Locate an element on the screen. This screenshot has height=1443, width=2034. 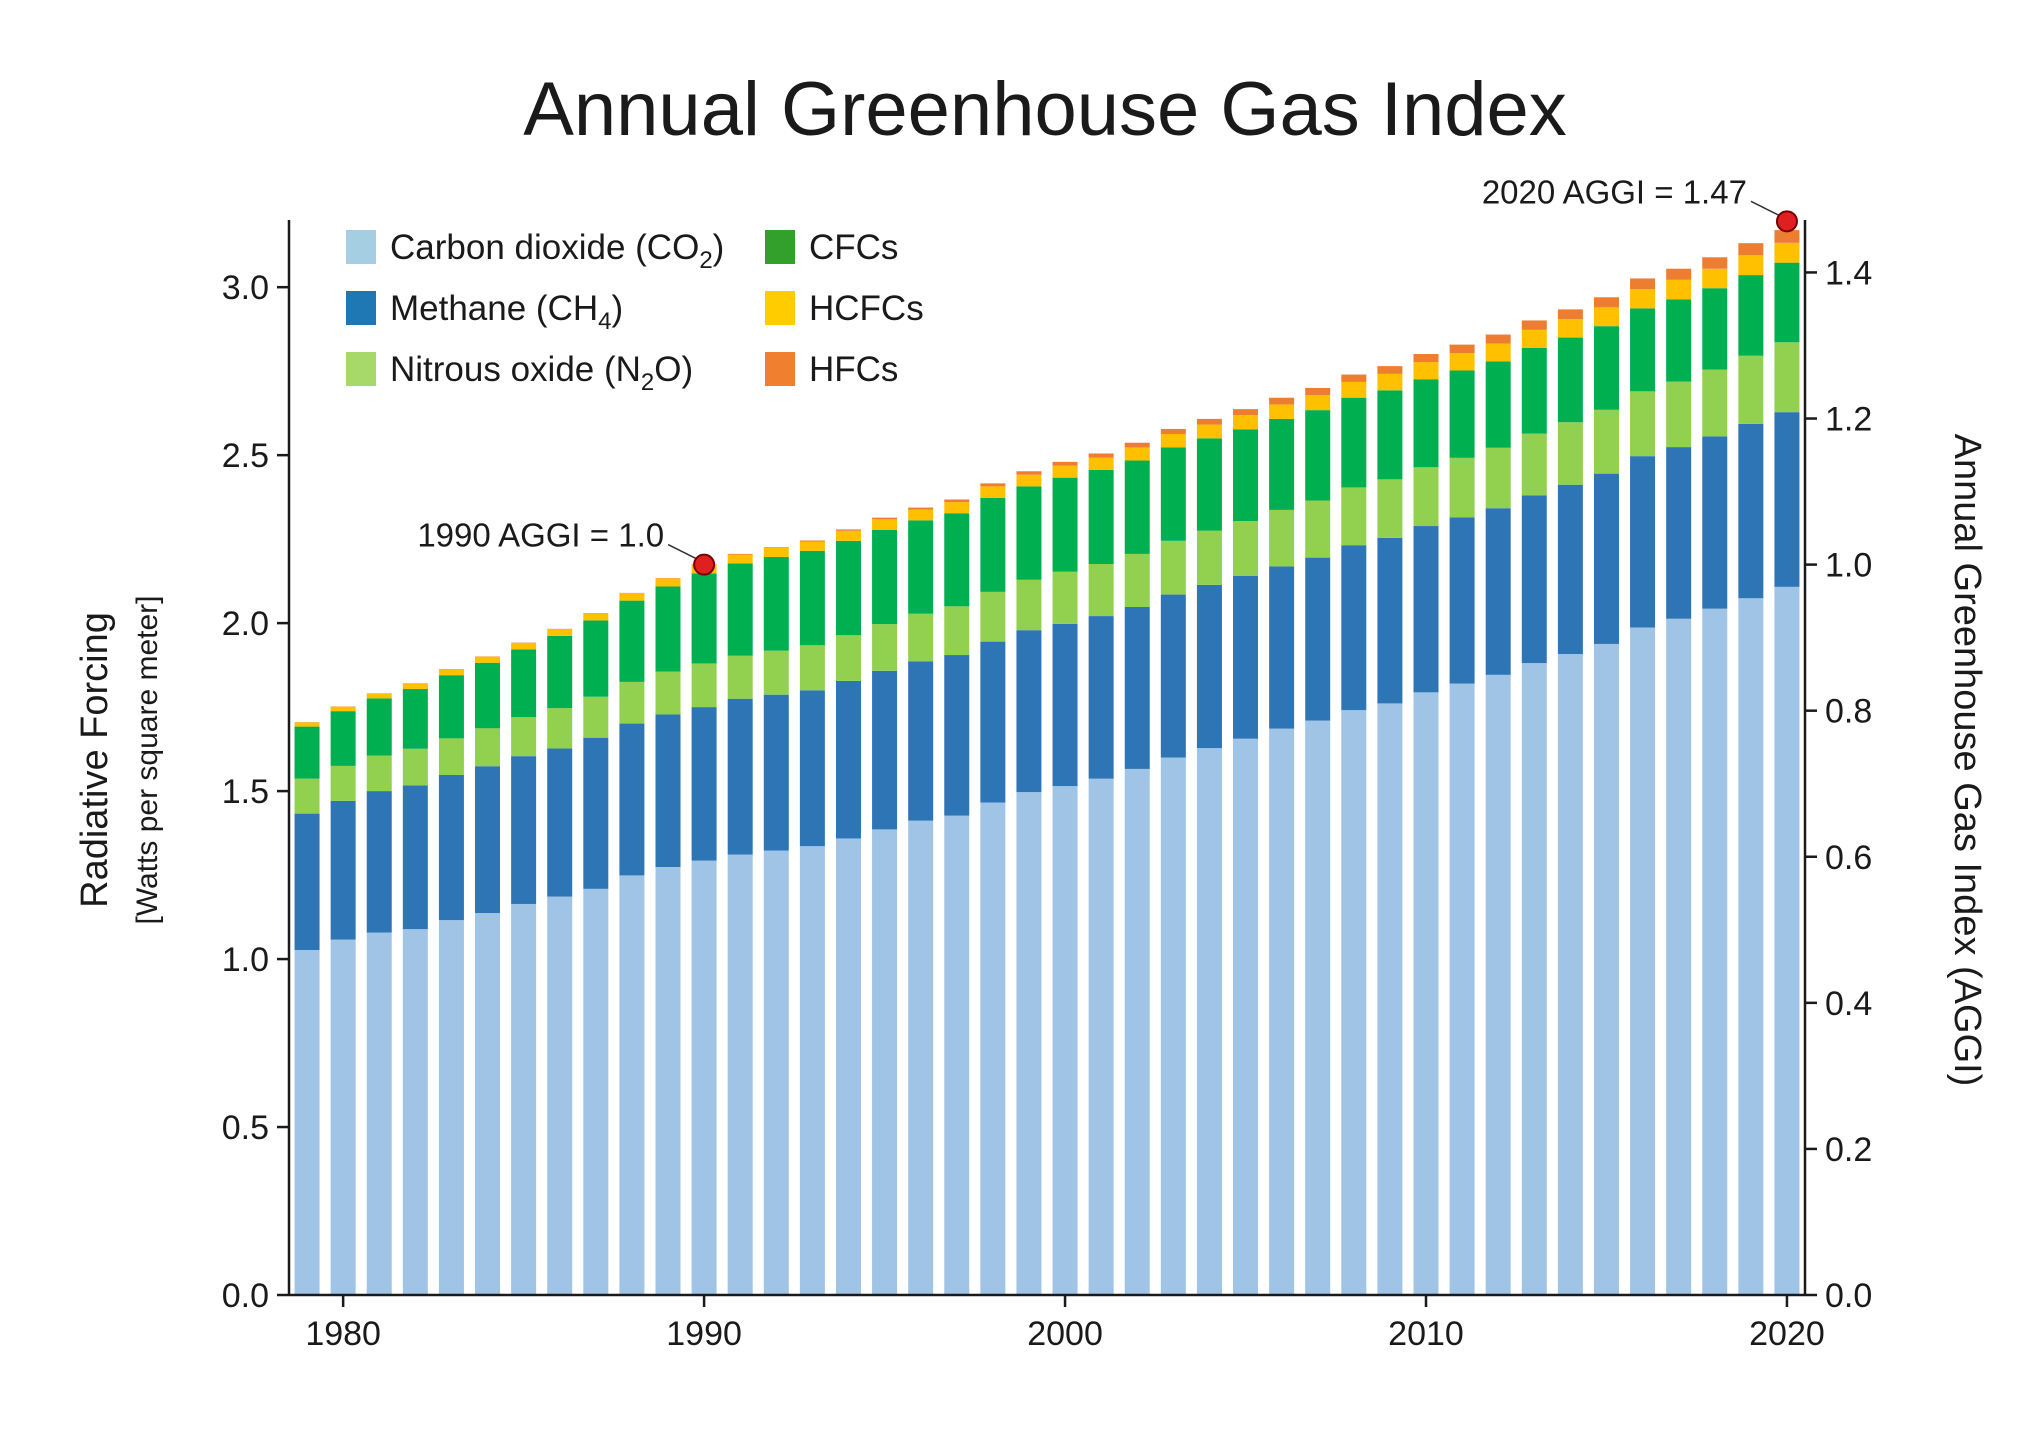
bar-segment-cfcs-2017 is located at coordinates (1679, 340).